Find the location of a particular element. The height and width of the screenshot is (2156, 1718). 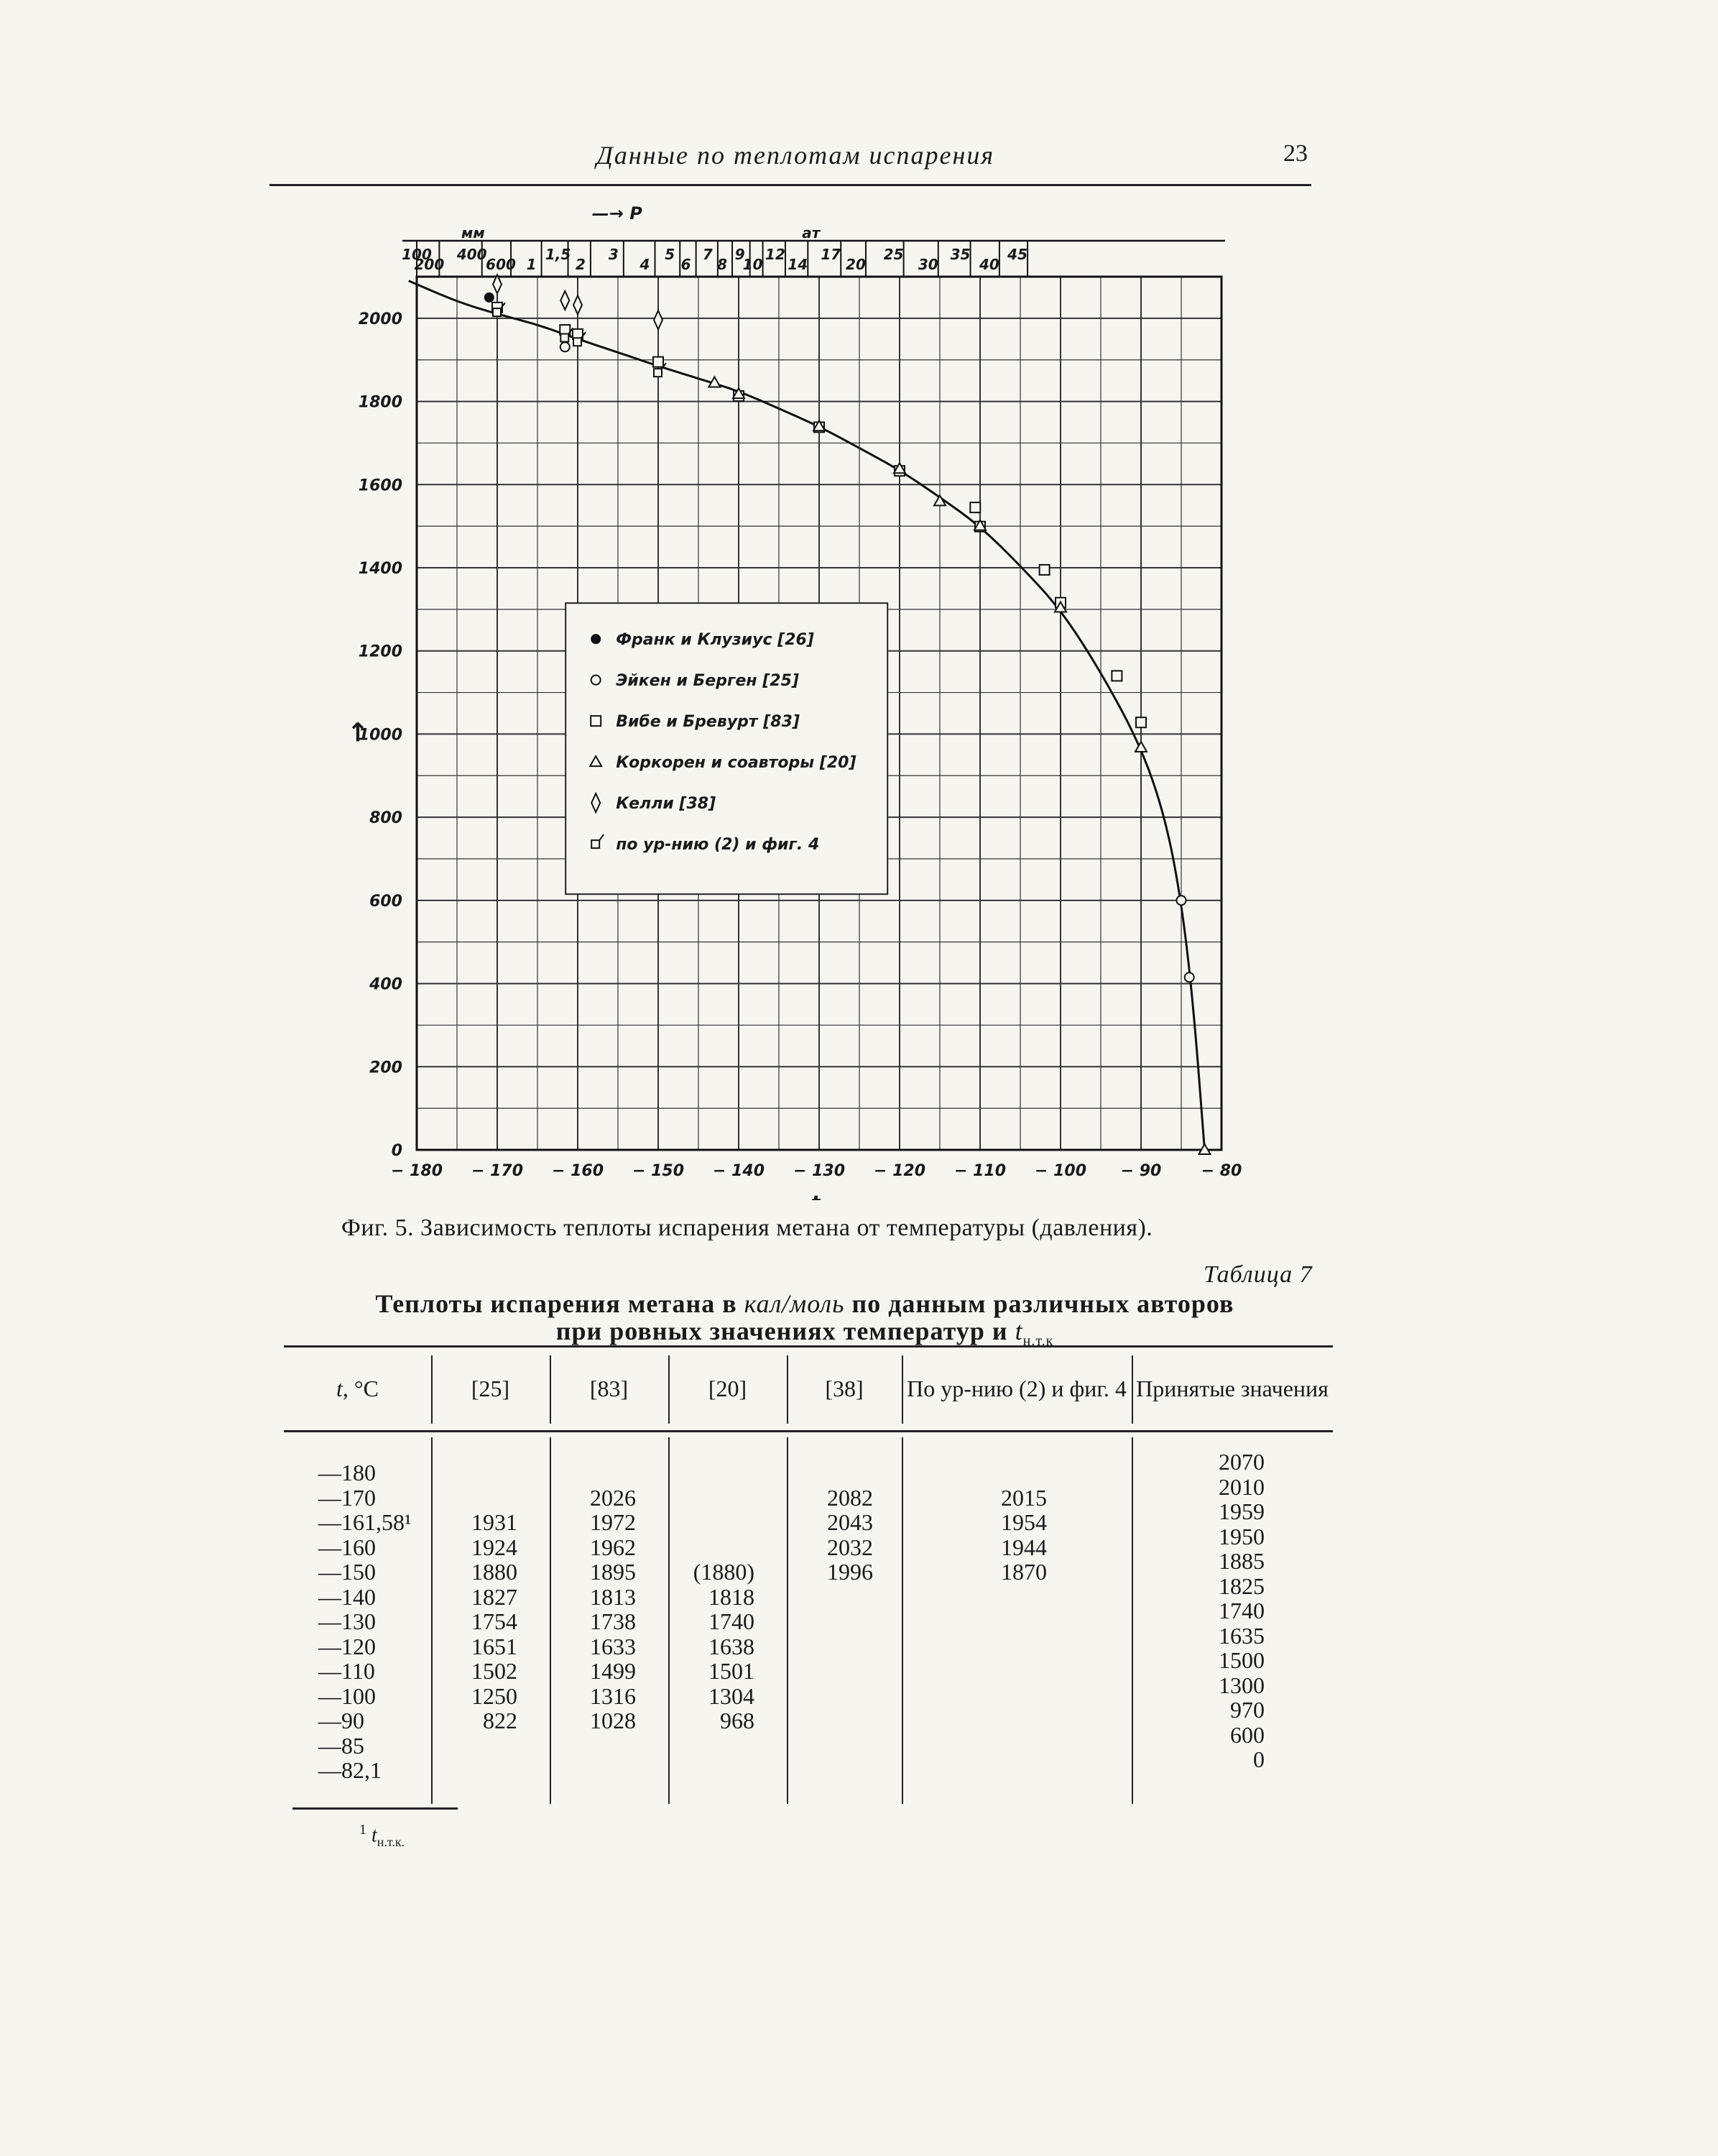

table-cell: —161,58¹ is located at coordinates (365, 1522).